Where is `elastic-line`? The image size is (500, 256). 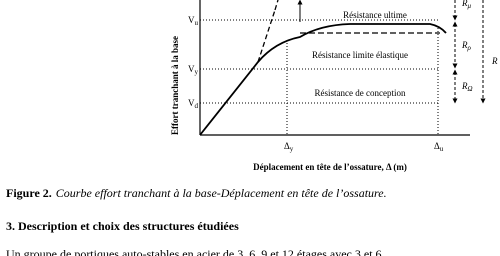
elastic-line is located at coordinates (268, 31).